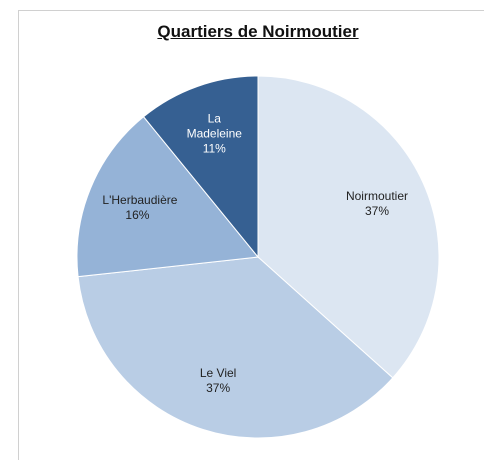 The image size is (484, 460). What do you see at coordinates (214, 126) in the screenshot?
I see `category-label: La Madeleine` at bounding box center [214, 126].